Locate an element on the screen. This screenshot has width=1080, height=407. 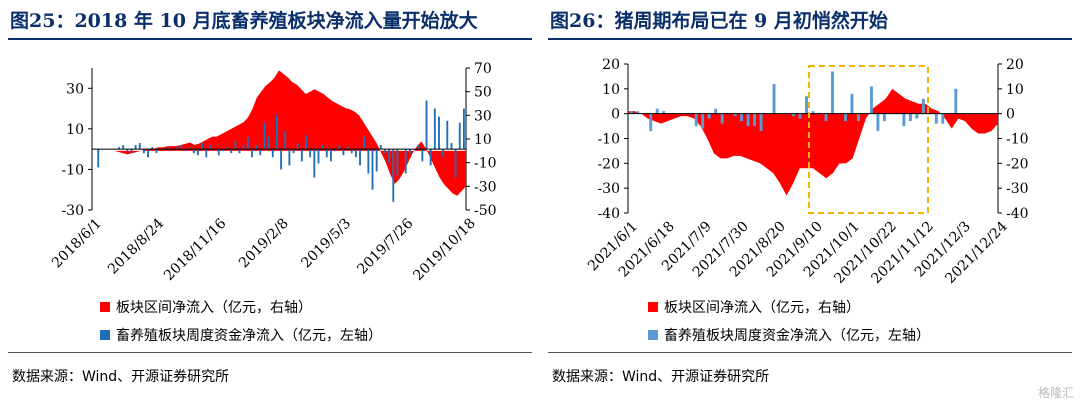
legend-label: 板块区间净流入（亿元，右轴） is located at coordinates (214, 308).